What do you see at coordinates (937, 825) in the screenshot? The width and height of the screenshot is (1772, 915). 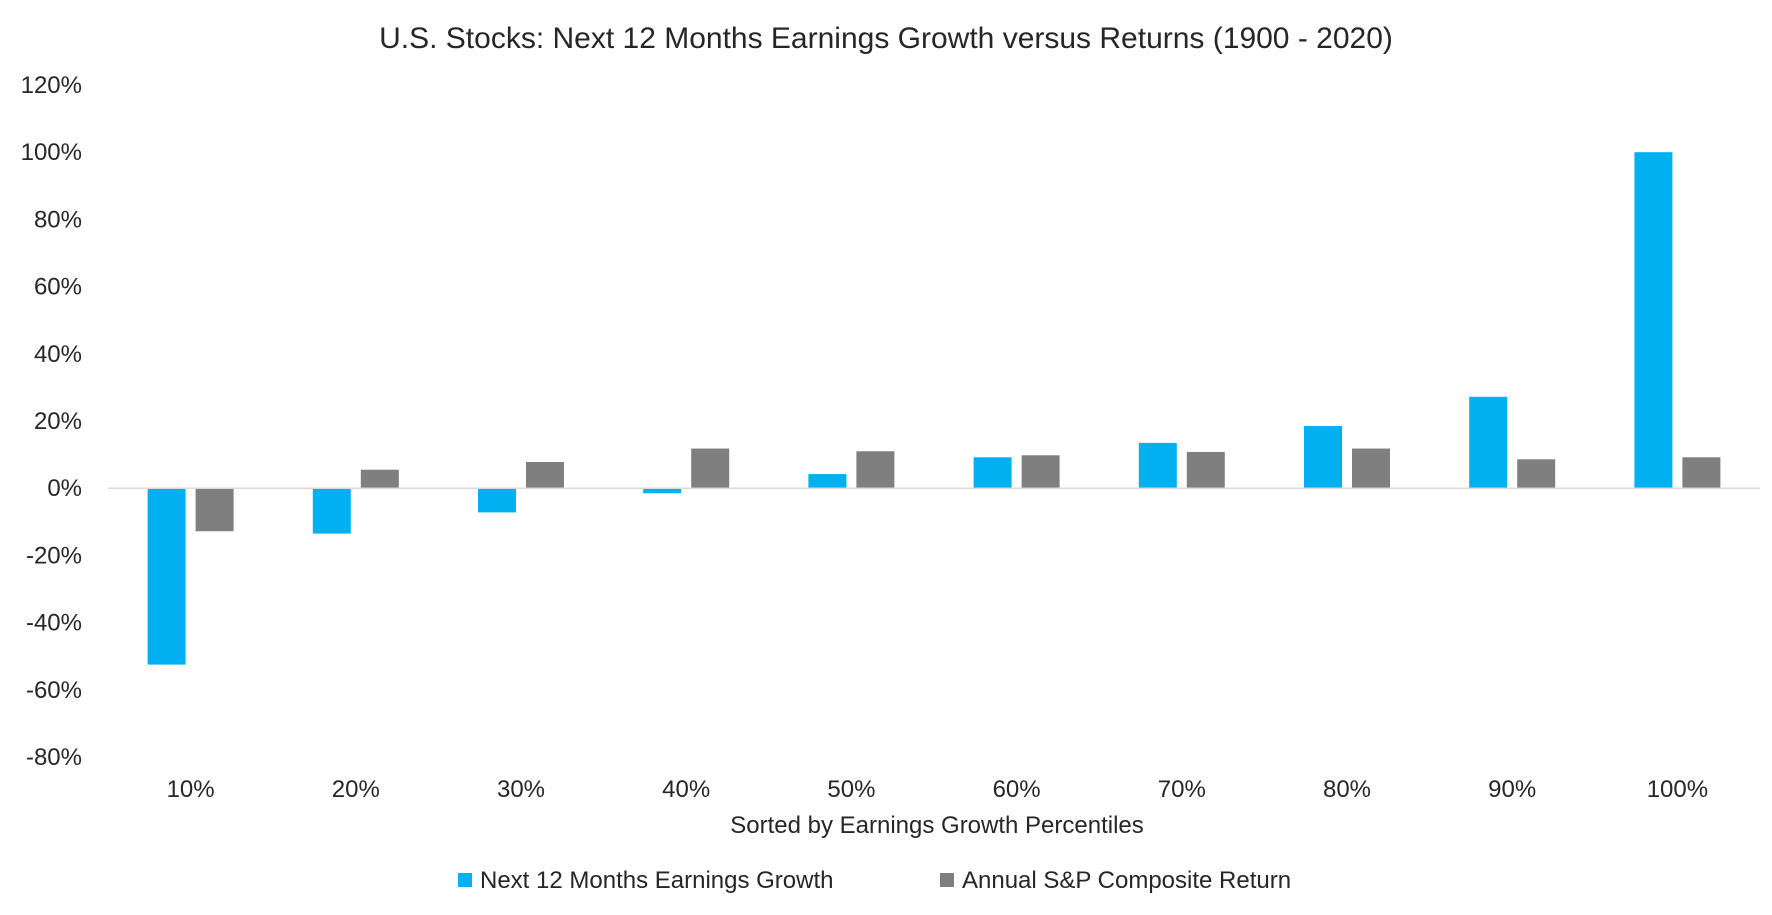 I see `x-axis-label: Sorted by Earnings Growth Percentiles` at bounding box center [937, 825].